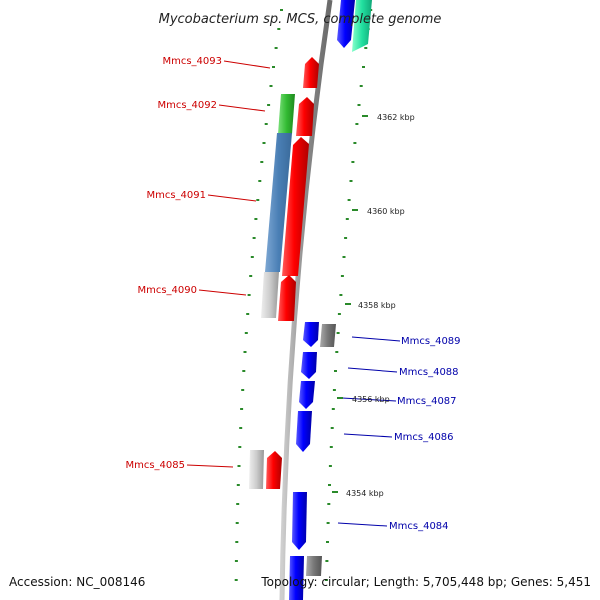 The image size is (600, 600). I want to click on gene-label-mmcs-4089: Mmcs_4089, so click(431, 341).